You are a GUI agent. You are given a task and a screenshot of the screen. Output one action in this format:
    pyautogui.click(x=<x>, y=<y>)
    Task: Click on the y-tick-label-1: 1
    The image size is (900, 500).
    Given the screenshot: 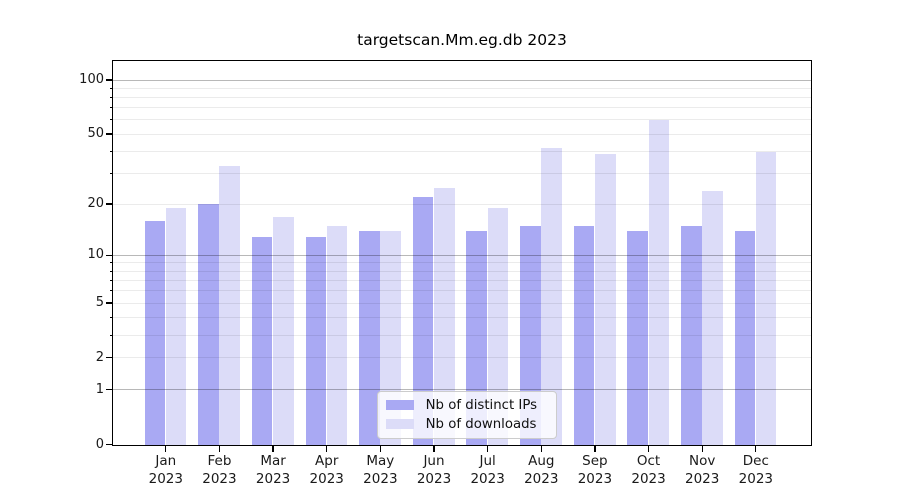 What is the action you would take?
    pyautogui.click(x=99, y=389)
    